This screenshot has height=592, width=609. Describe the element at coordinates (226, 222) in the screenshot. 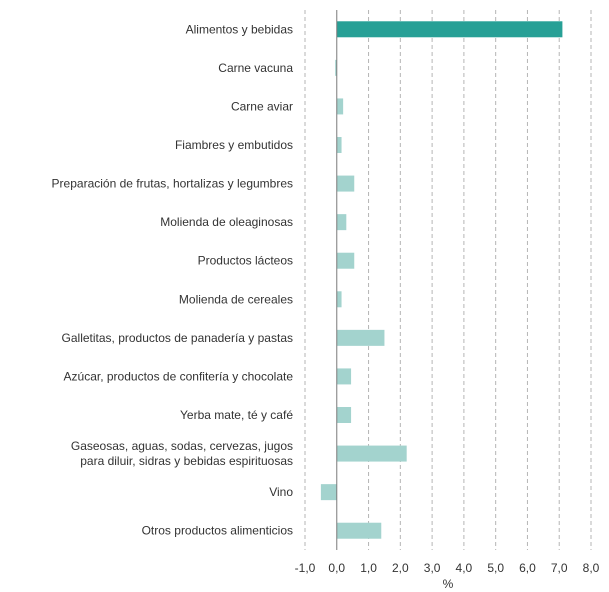

I see `category-label: Molienda de oleaginosas` at that location.